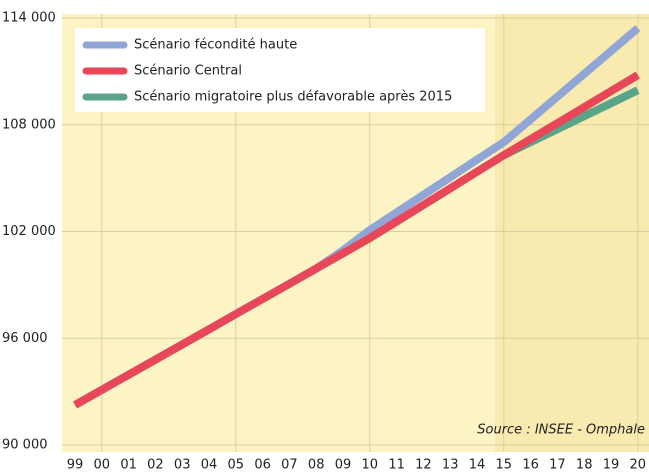 The height and width of the screenshot is (473, 649). What do you see at coordinates (584, 465) in the screenshot?
I see `x-tick-label: 18` at bounding box center [584, 465].